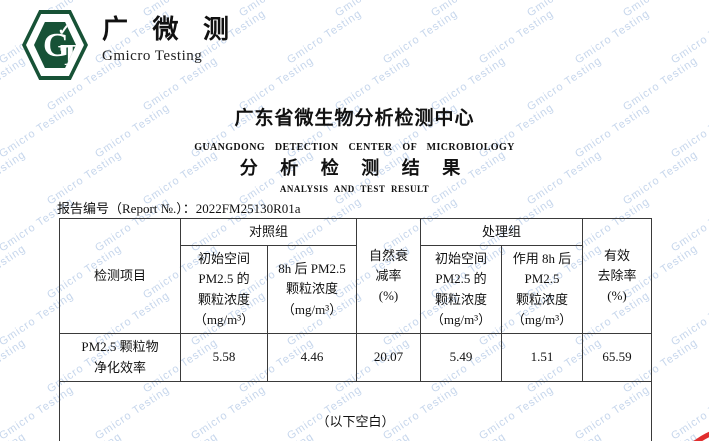  What do you see at coordinates (70, 54) in the screenshot?
I see `logo-letter-t: T` at bounding box center [70, 54].